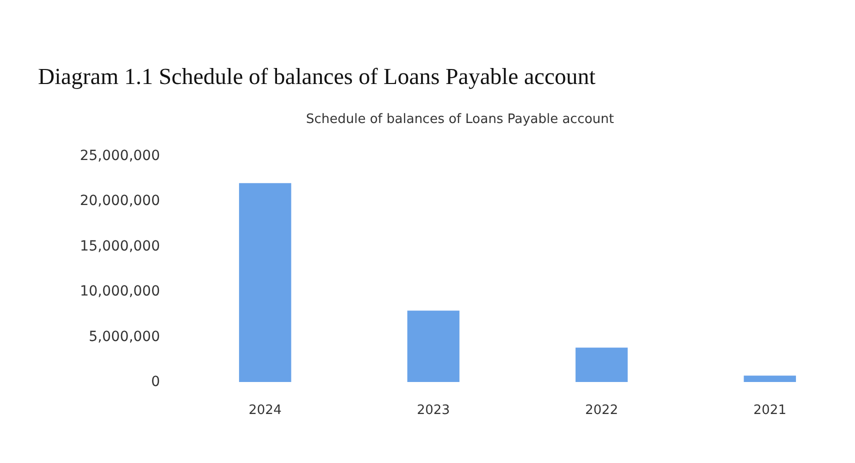 Image resolution: width=855 pixels, height=463 pixels. I want to click on y-tick-label: 5,000,000, so click(124, 336).